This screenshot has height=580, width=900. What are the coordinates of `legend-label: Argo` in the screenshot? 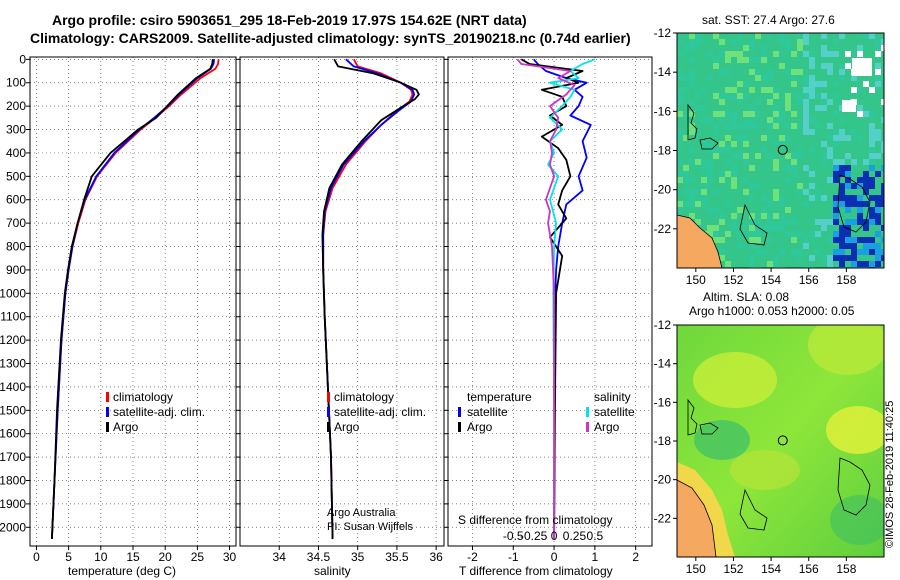 It's located at (607, 427).